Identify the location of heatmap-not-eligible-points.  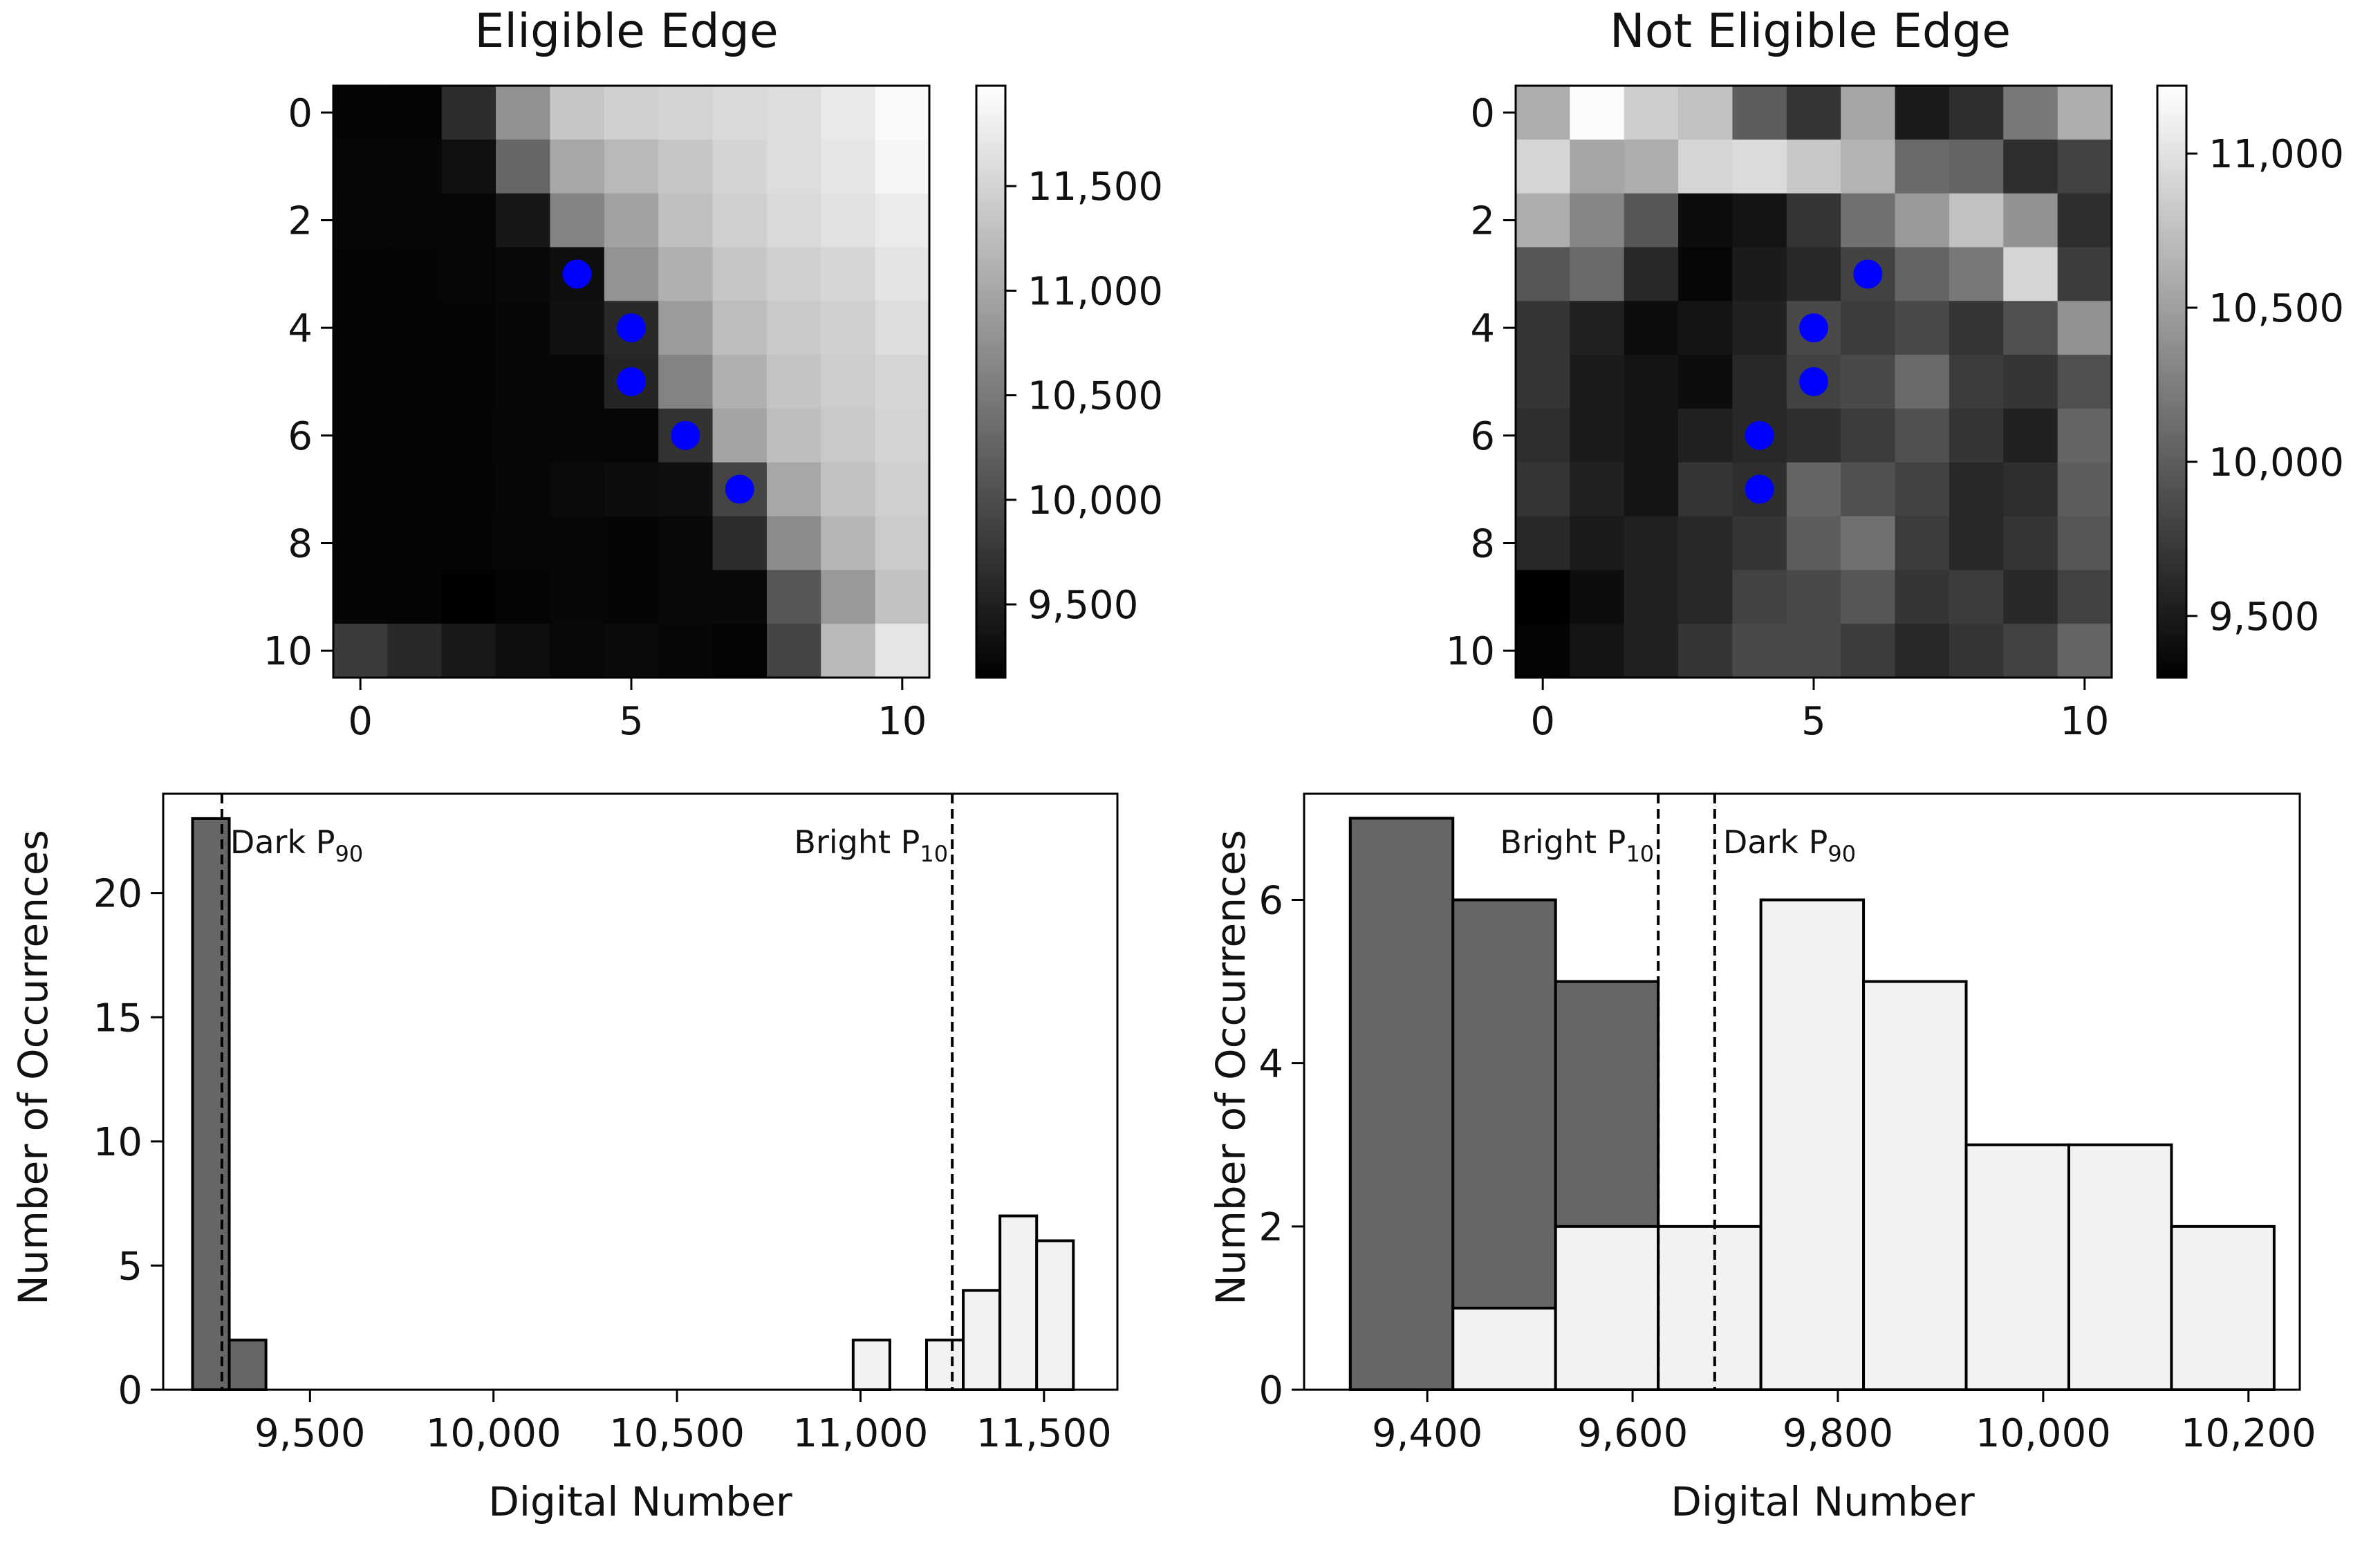
(1814, 382).